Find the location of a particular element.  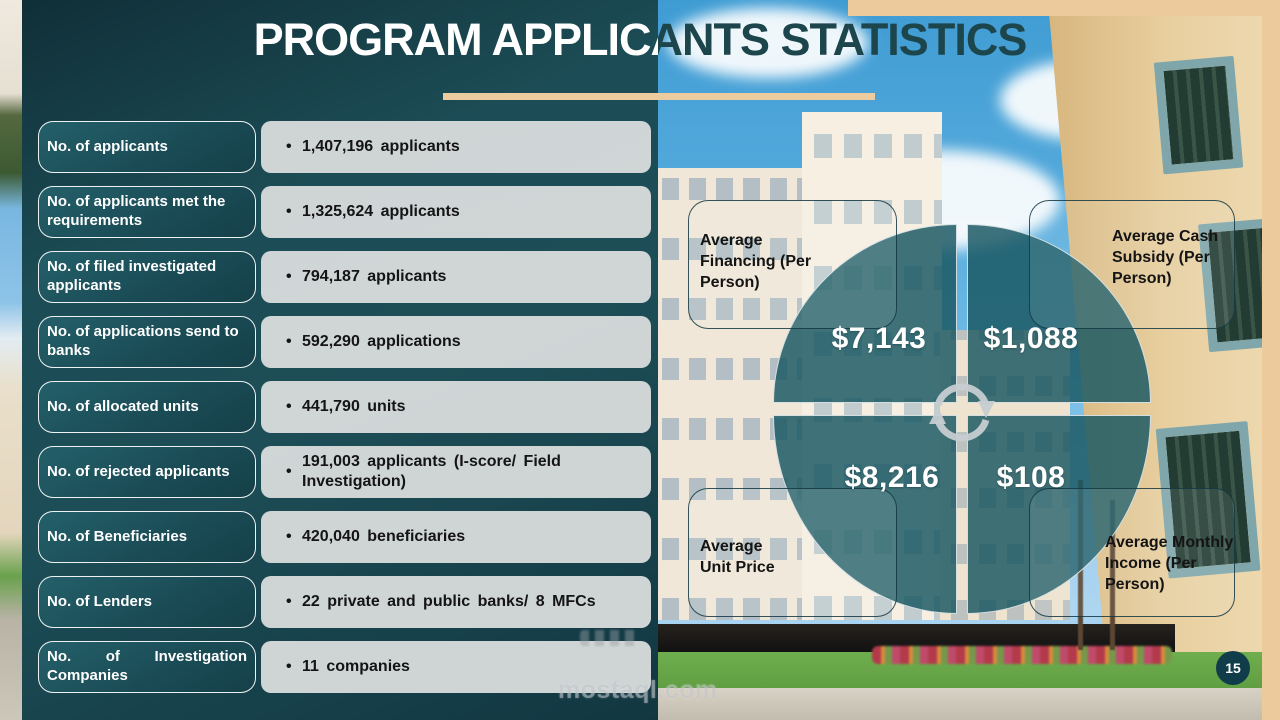

quadrant-label: Average Monthly Income (Per Person) is located at coordinates (1169, 564).